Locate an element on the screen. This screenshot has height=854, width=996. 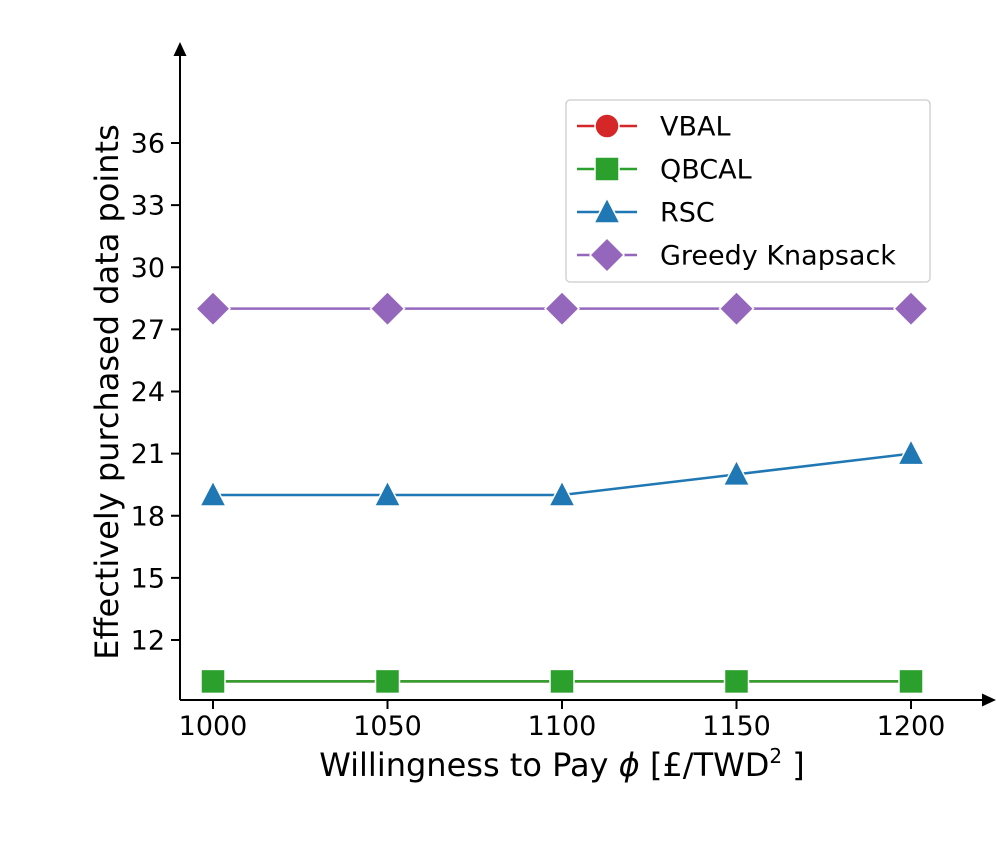
y-tick-label: 15 is located at coordinates (148, 578).